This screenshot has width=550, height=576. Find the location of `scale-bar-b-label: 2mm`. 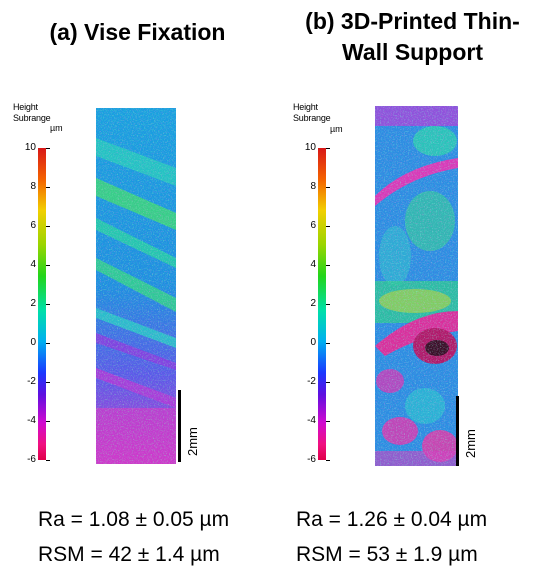

scale-bar-b-label: 2mm is located at coordinates (470, 443).